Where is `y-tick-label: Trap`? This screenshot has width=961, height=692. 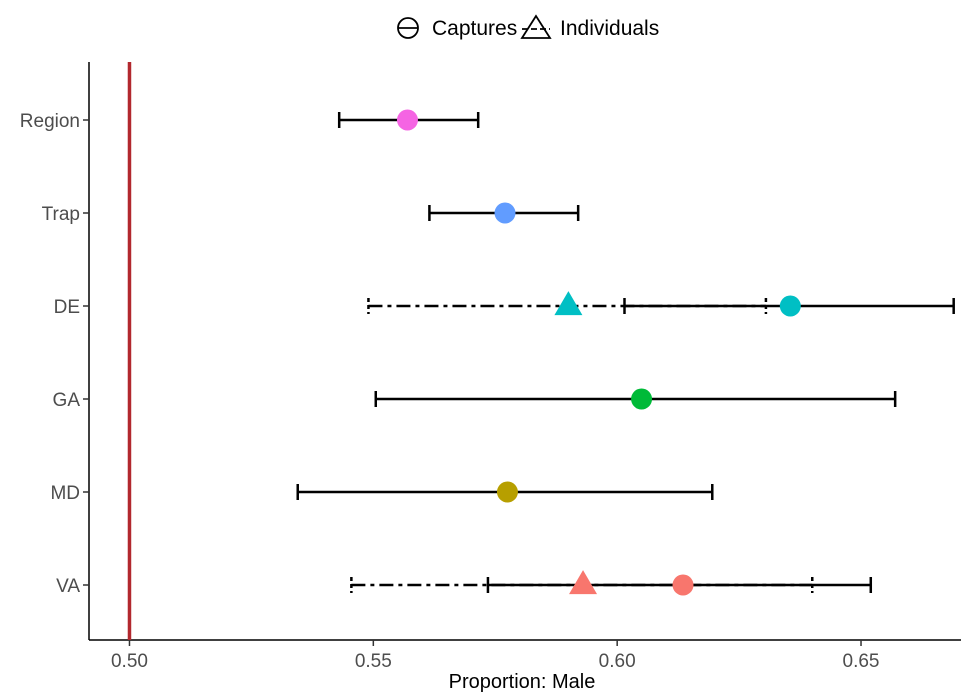
y-tick-label: Trap is located at coordinates (61, 214).